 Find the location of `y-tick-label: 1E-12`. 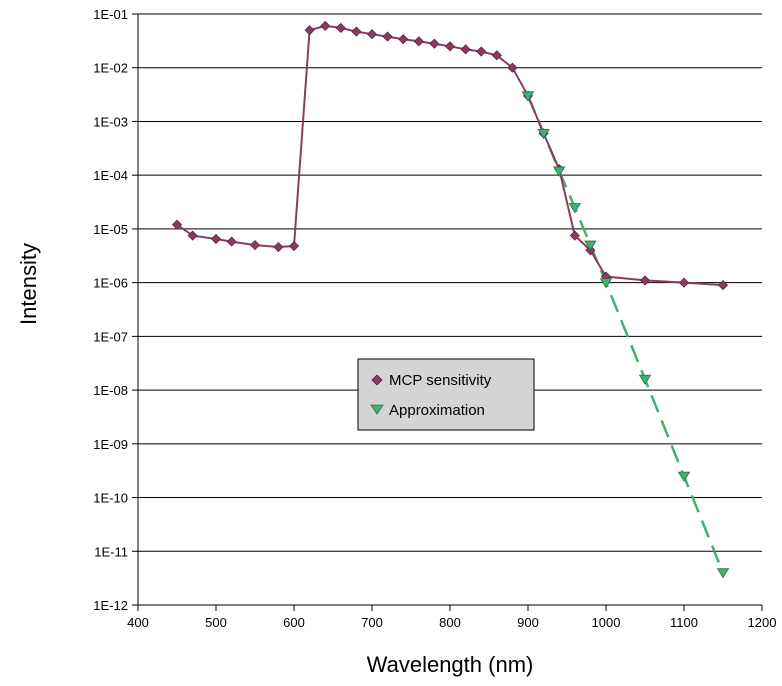

y-tick-label: 1E-12 is located at coordinates (110, 605).